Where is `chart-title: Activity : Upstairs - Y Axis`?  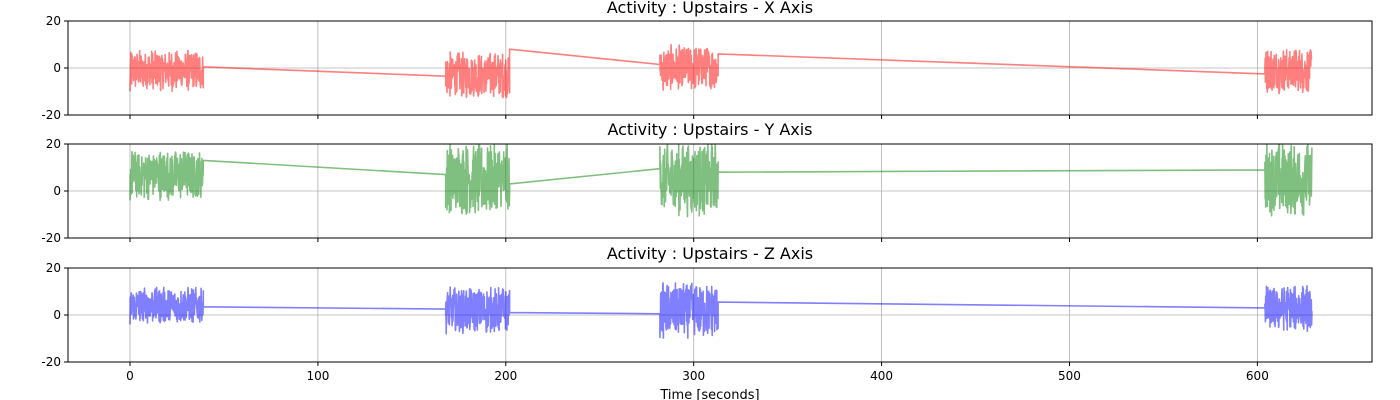
chart-title: Activity : Upstairs - Y Axis is located at coordinates (709, 129).